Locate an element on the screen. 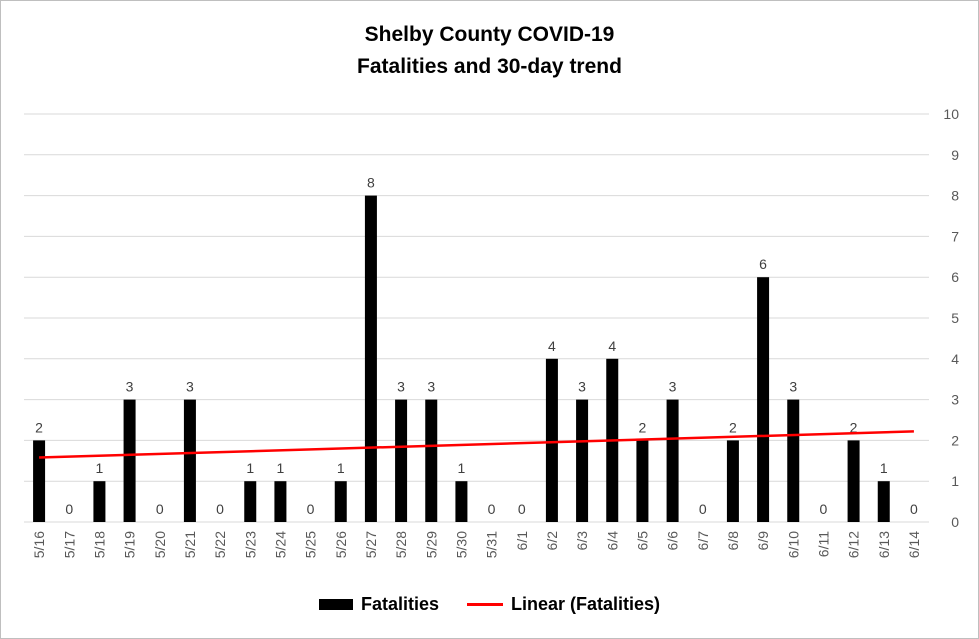  x-tick-label: 6/2 is located at coordinates (552, 541).